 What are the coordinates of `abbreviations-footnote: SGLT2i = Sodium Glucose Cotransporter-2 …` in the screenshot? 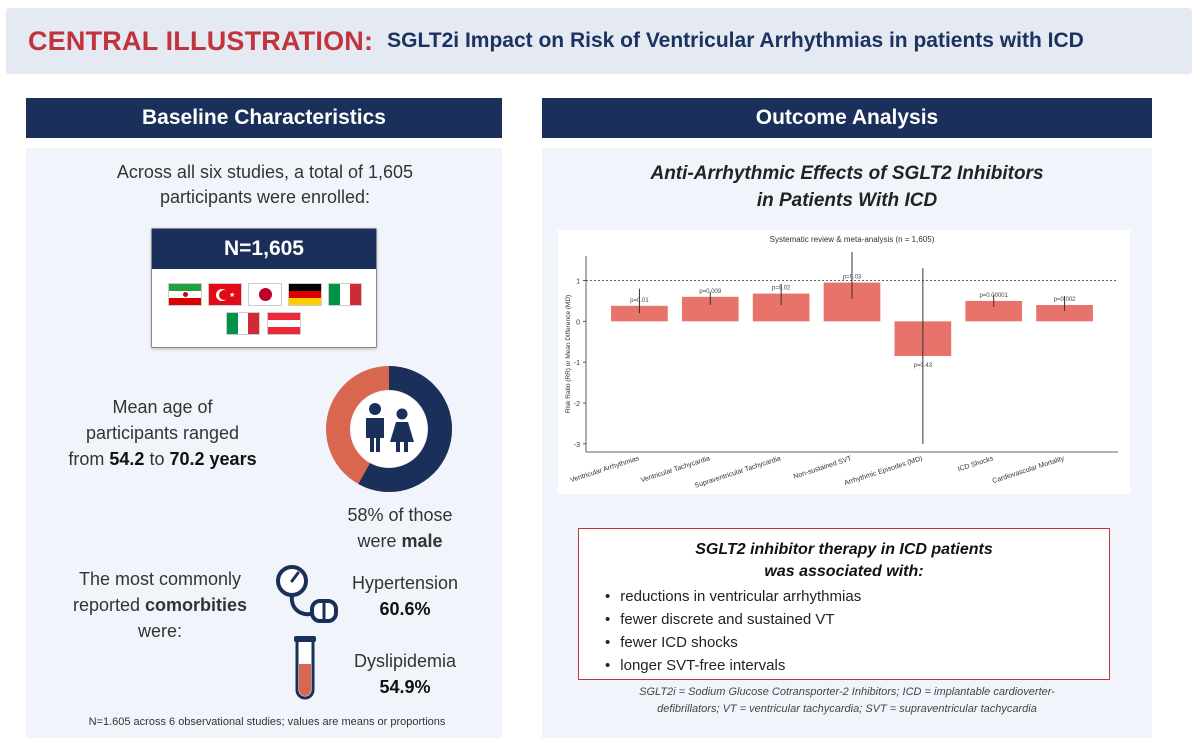 It's located at (847, 701).